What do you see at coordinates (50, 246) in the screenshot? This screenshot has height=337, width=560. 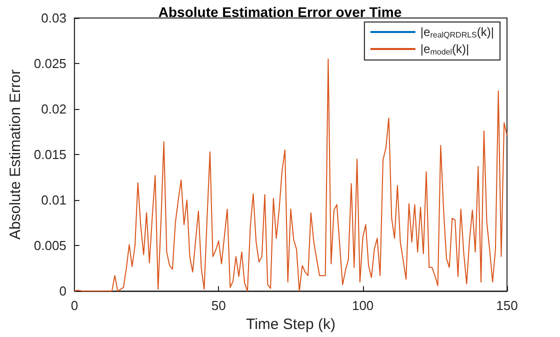 I see `y-tick-label: 0.005` at bounding box center [50, 246].